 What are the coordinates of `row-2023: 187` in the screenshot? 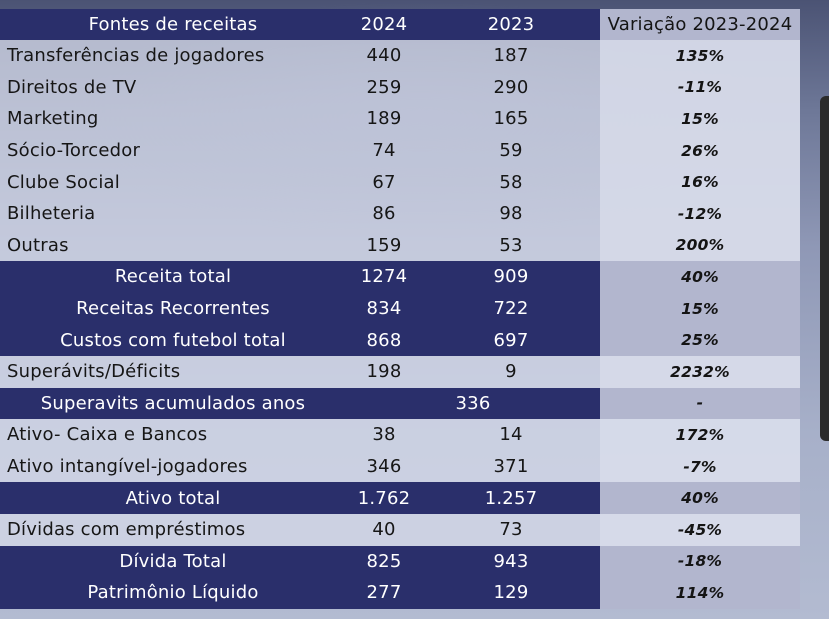 It's located at (511, 56).